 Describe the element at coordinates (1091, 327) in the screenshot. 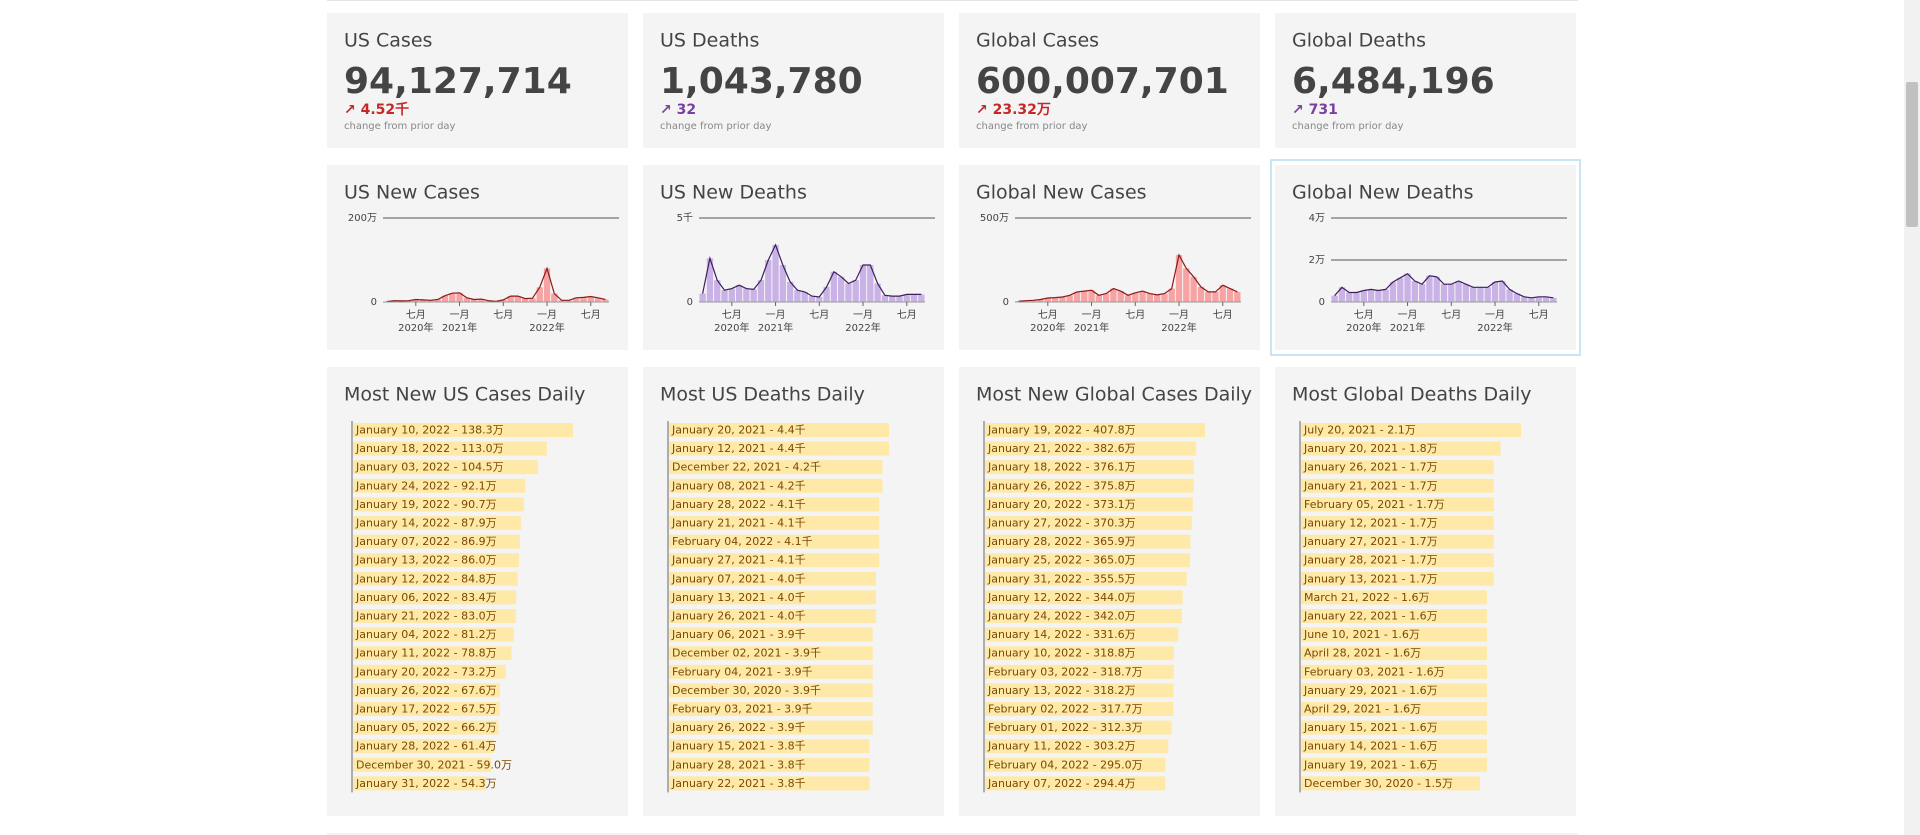

I see `x-tick-year: 2021年` at that location.